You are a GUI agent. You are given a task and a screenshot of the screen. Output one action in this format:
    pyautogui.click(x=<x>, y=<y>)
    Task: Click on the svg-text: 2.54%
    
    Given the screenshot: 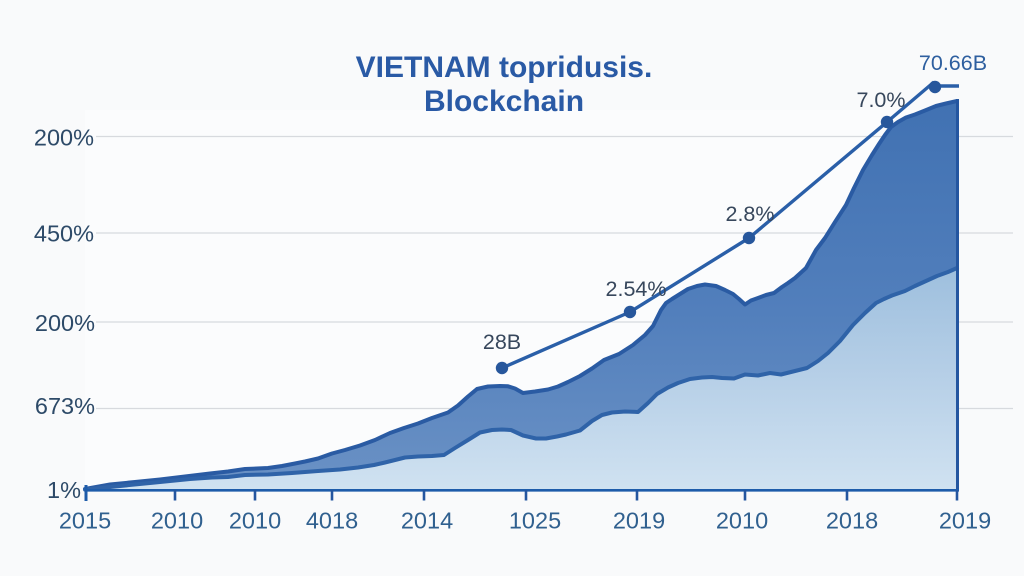 What is the action you would take?
    pyautogui.click(x=636, y=289)
    